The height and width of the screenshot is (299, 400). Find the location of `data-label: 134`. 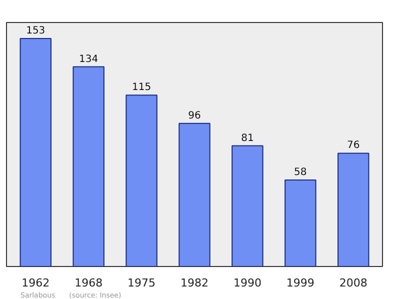

data-label: 134 is located at coordinates (88, 59).